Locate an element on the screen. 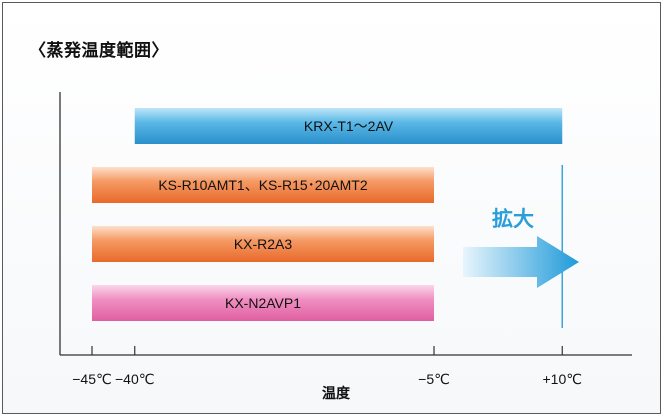 The height and width of the screenshot is (418, 665). range-bar-label-3: KX-N2AVP1 is located at coordinates (263, 303).